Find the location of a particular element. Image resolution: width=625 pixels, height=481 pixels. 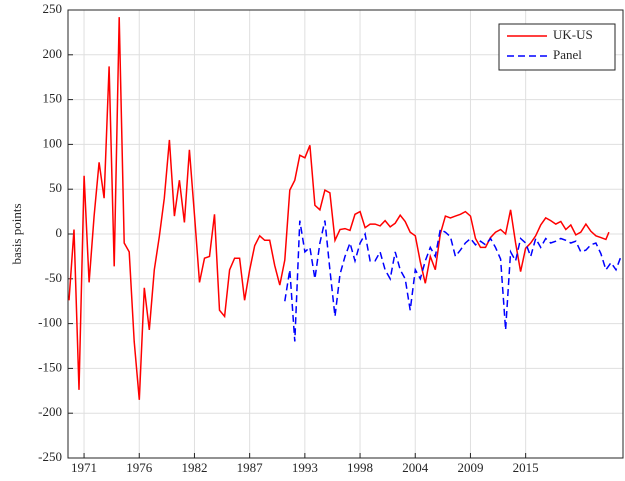

y-tick-label: -200 is located at coordinates (50, 411).